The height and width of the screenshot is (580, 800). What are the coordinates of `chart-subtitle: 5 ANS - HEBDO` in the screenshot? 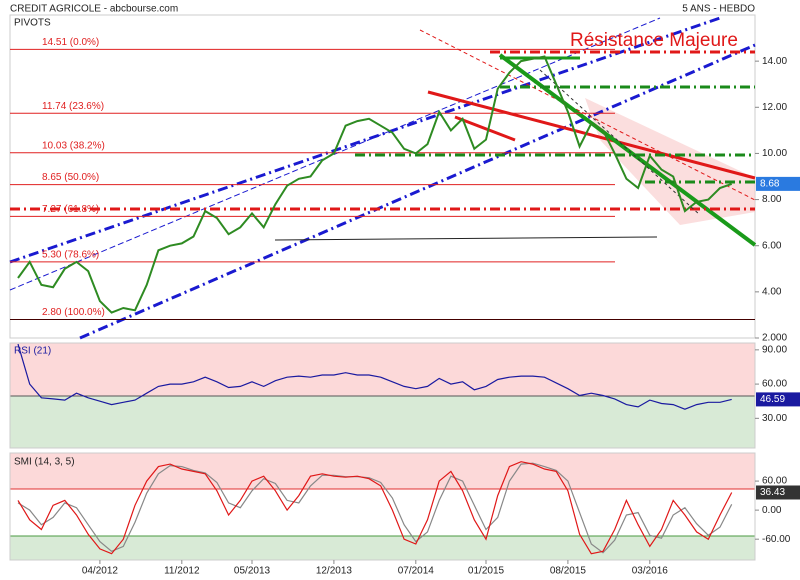 It's located at (718, 9).